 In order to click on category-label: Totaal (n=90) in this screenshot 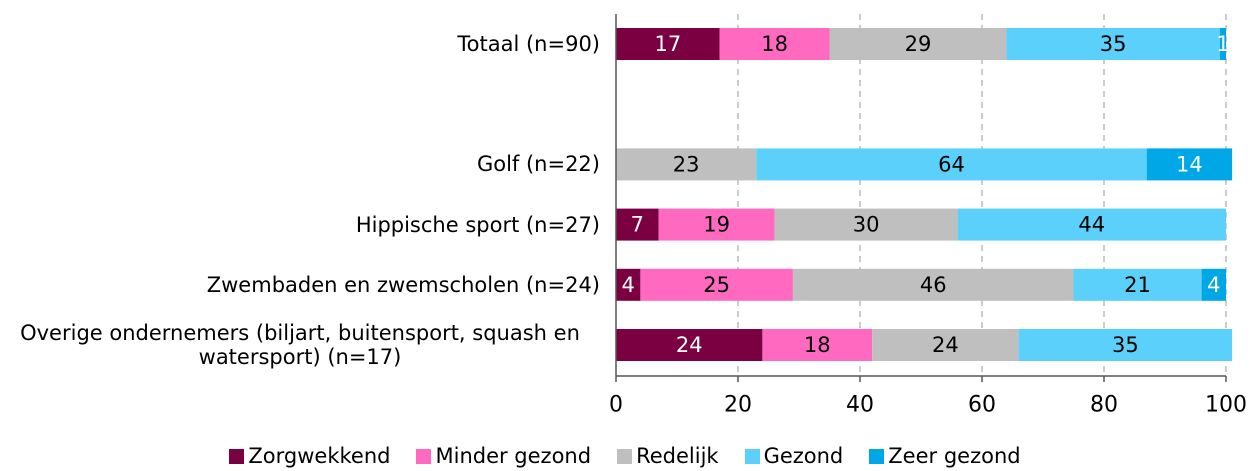, I will do `click(528, 44)`.